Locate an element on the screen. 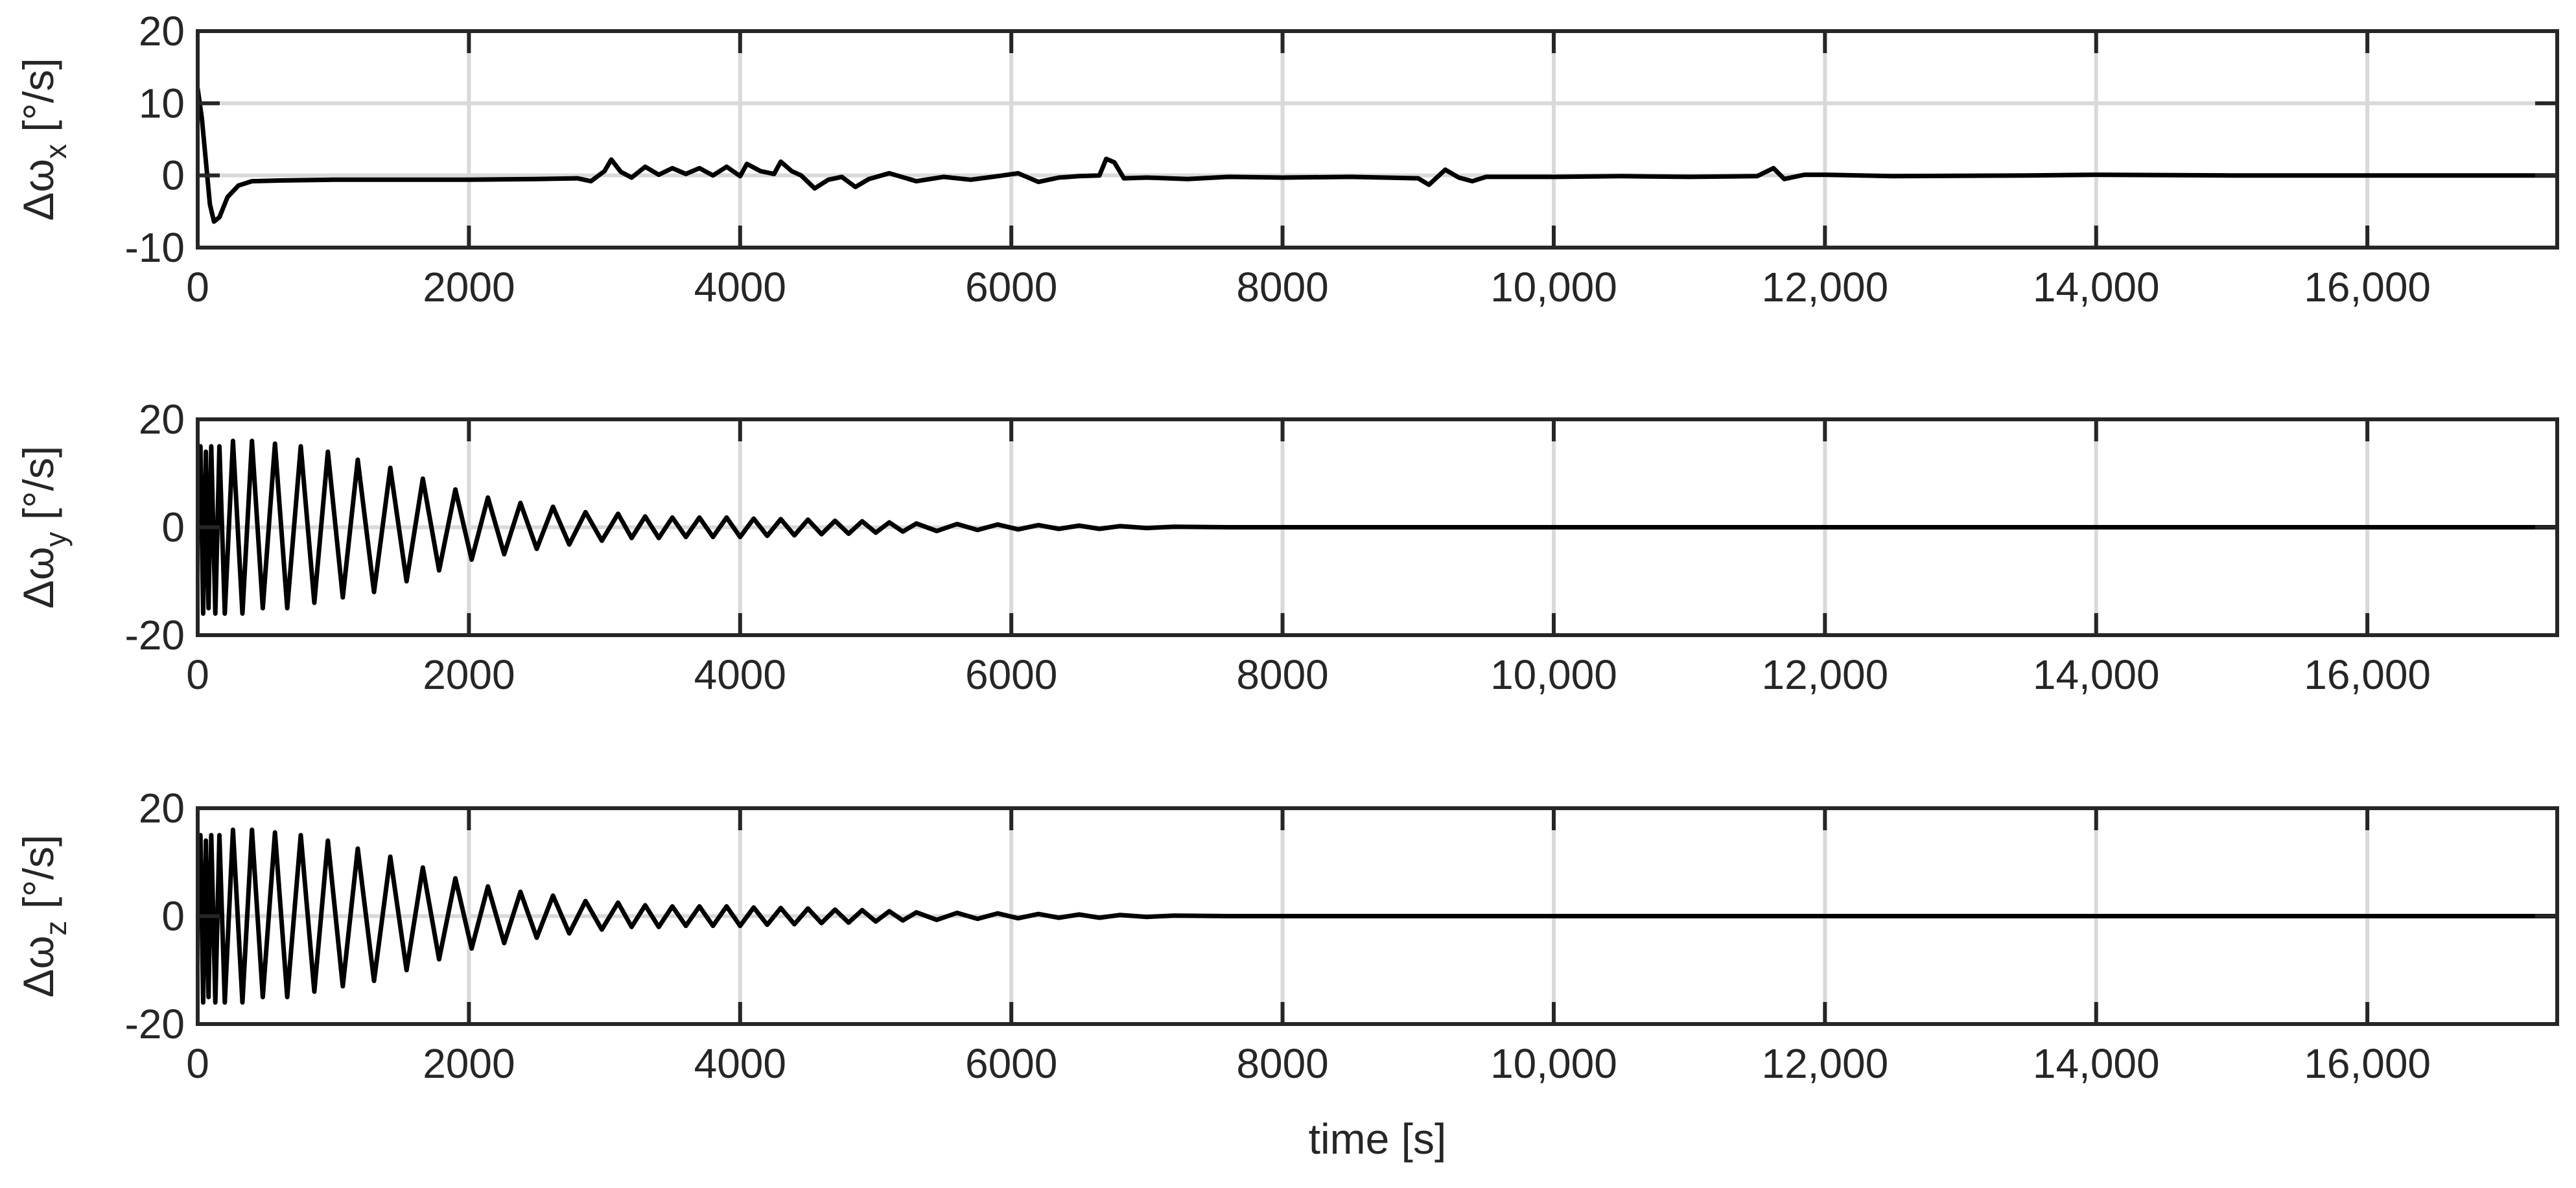  series-line-omega-x is located at coordinates (1377, 155).